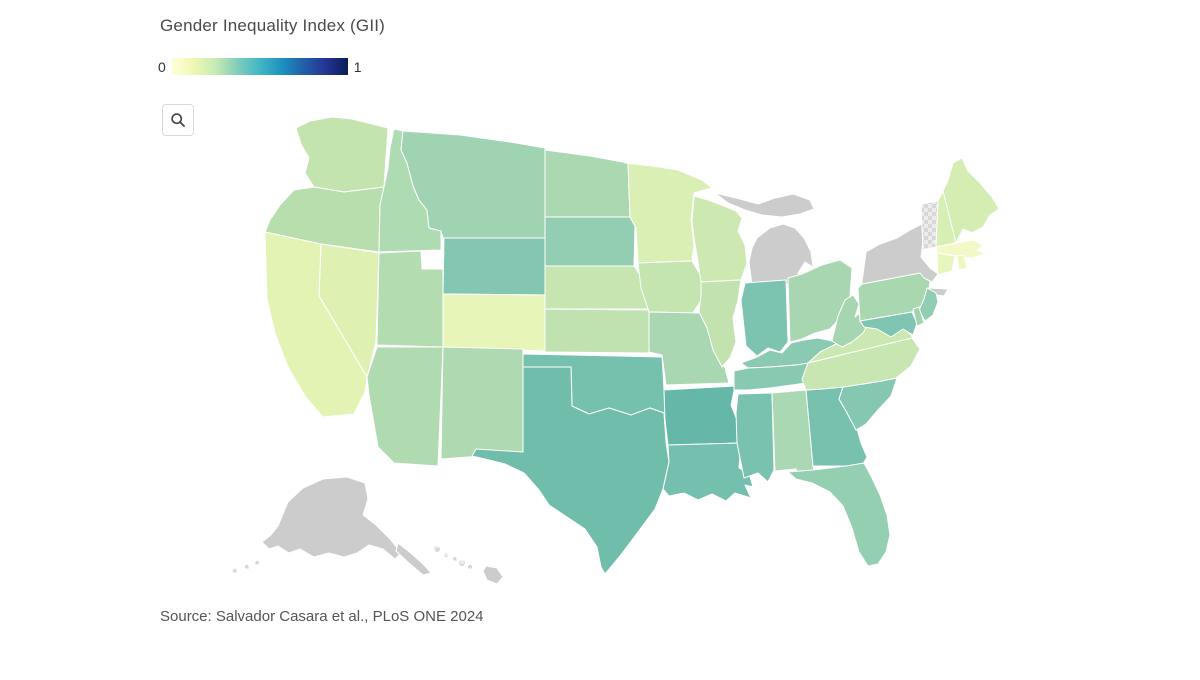  Describe the element at coordinates (494, 266) in the screenshot. I see `state-wyoming` at that location.